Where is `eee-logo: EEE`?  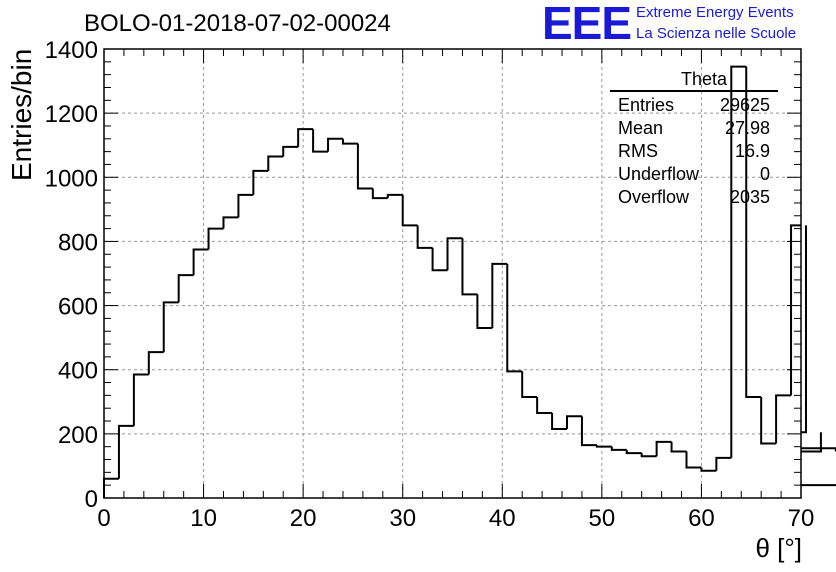
eee-logo: EEE is located at coordinates (587, 24).